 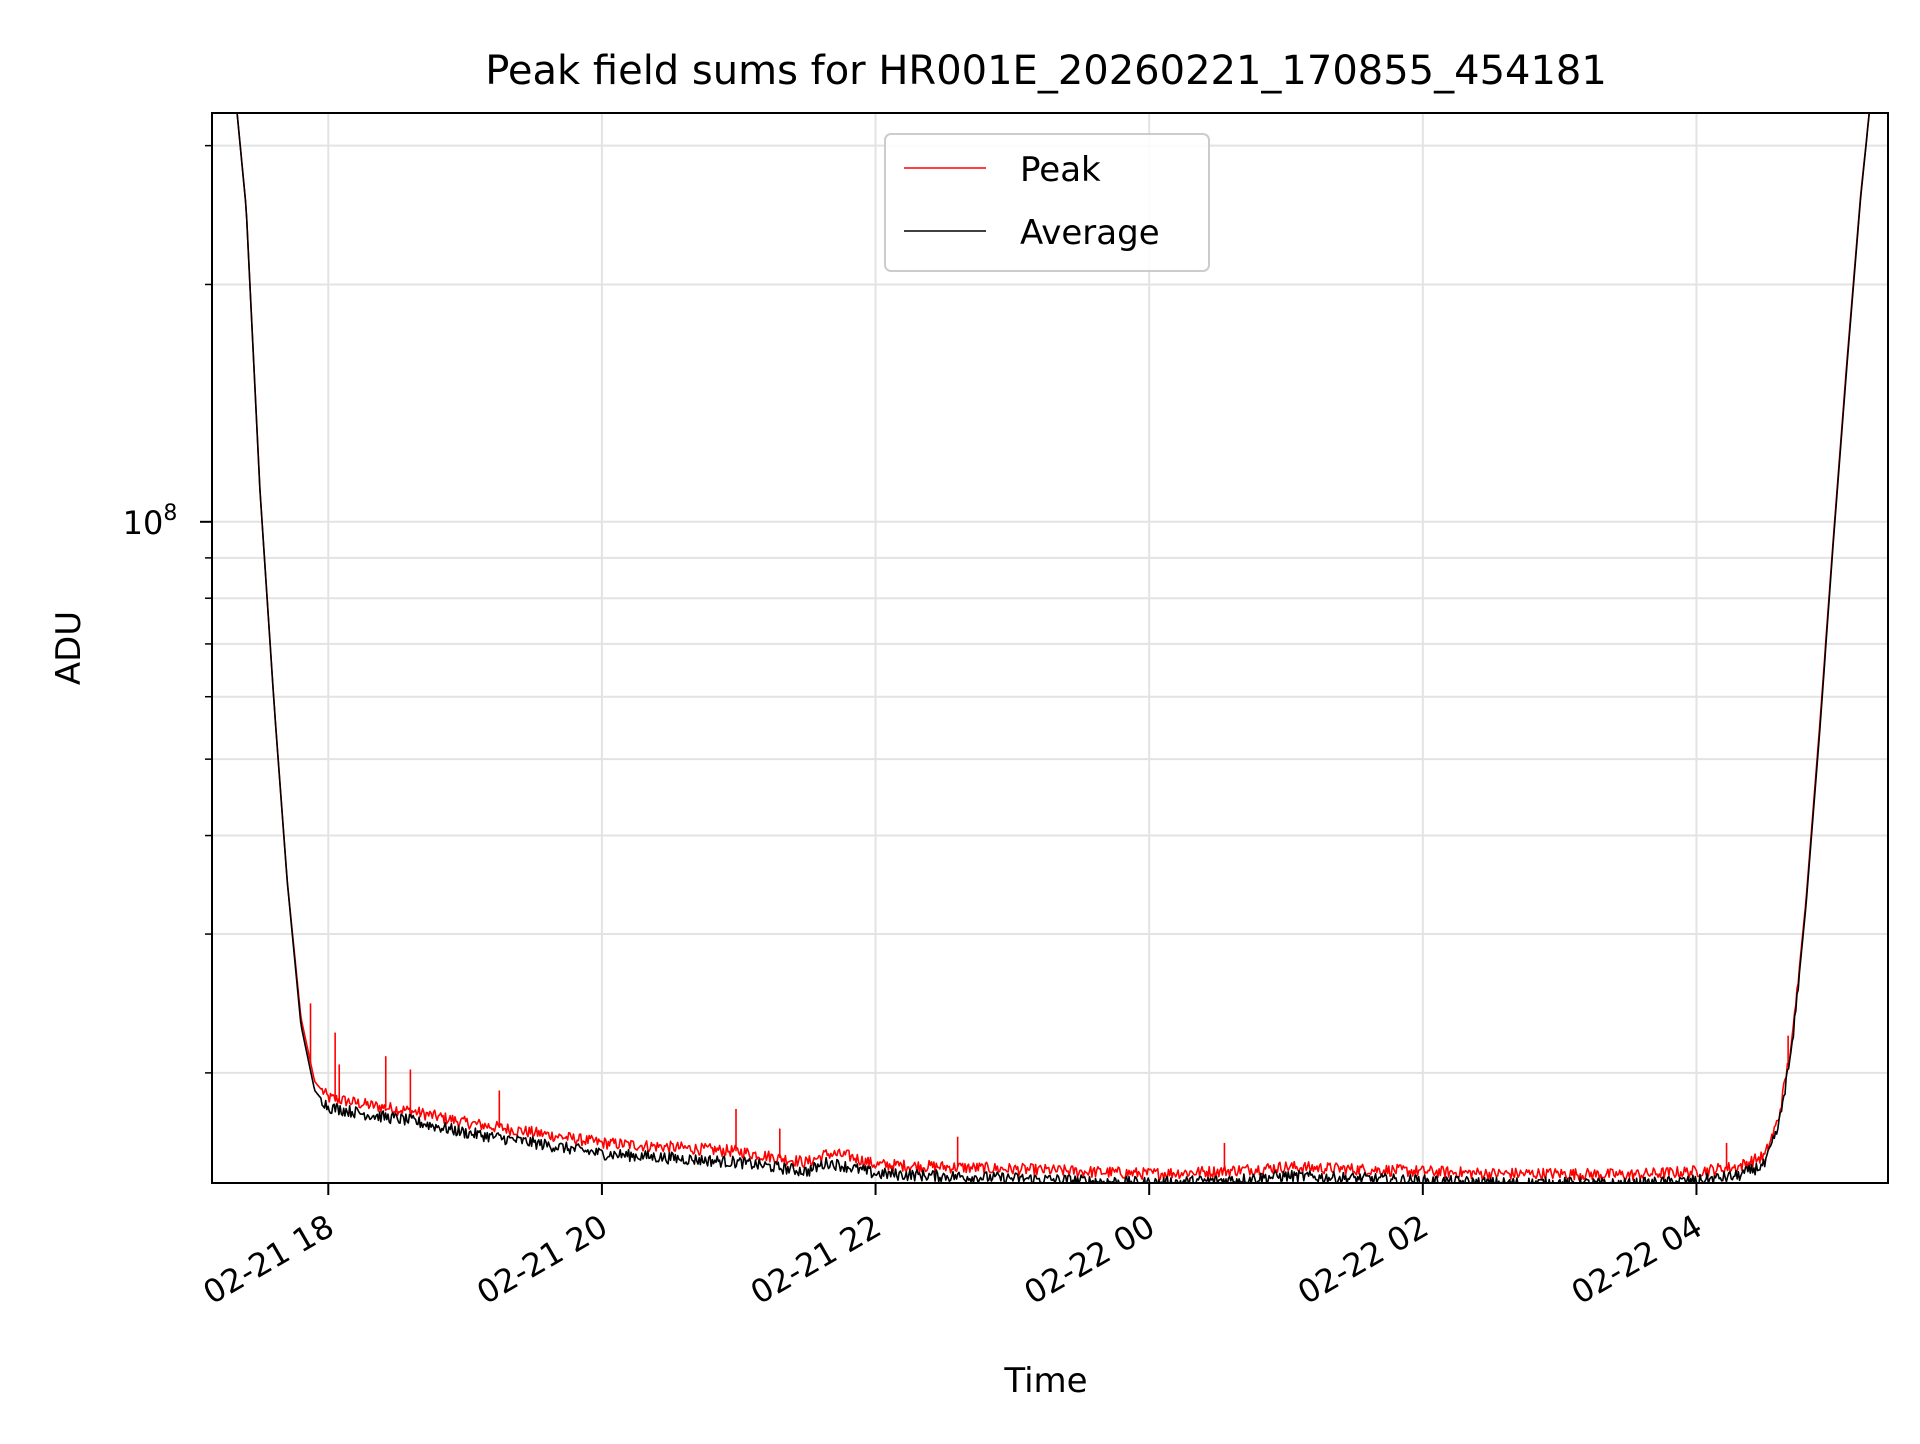 What do you see at coordinates (150, 521) in the screenshot?
I see `y-tick-label: 108` at bounding box center [150, 521].